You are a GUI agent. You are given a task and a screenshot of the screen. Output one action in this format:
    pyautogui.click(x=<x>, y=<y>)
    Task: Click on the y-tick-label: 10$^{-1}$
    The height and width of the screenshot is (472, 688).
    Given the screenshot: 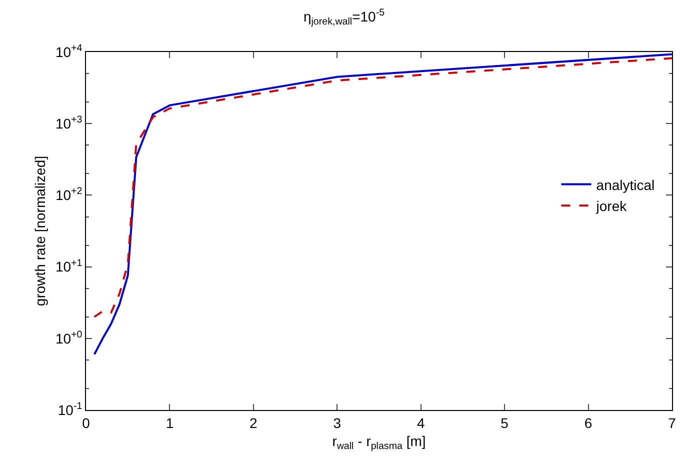 What is the action you would take?
    pyautogui.click(x=70, y=409)
    